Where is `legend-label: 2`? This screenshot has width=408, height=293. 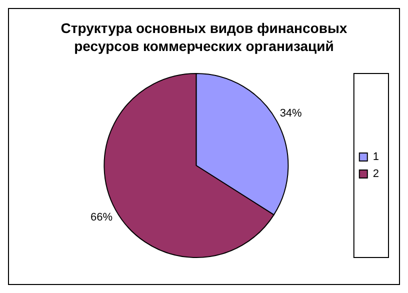
legend-label: 2 is located at coordinates (376, 174).